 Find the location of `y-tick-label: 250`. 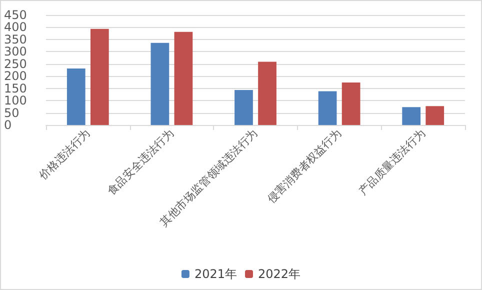

y-tick-label: 250 is located at coordinates (15, 63).